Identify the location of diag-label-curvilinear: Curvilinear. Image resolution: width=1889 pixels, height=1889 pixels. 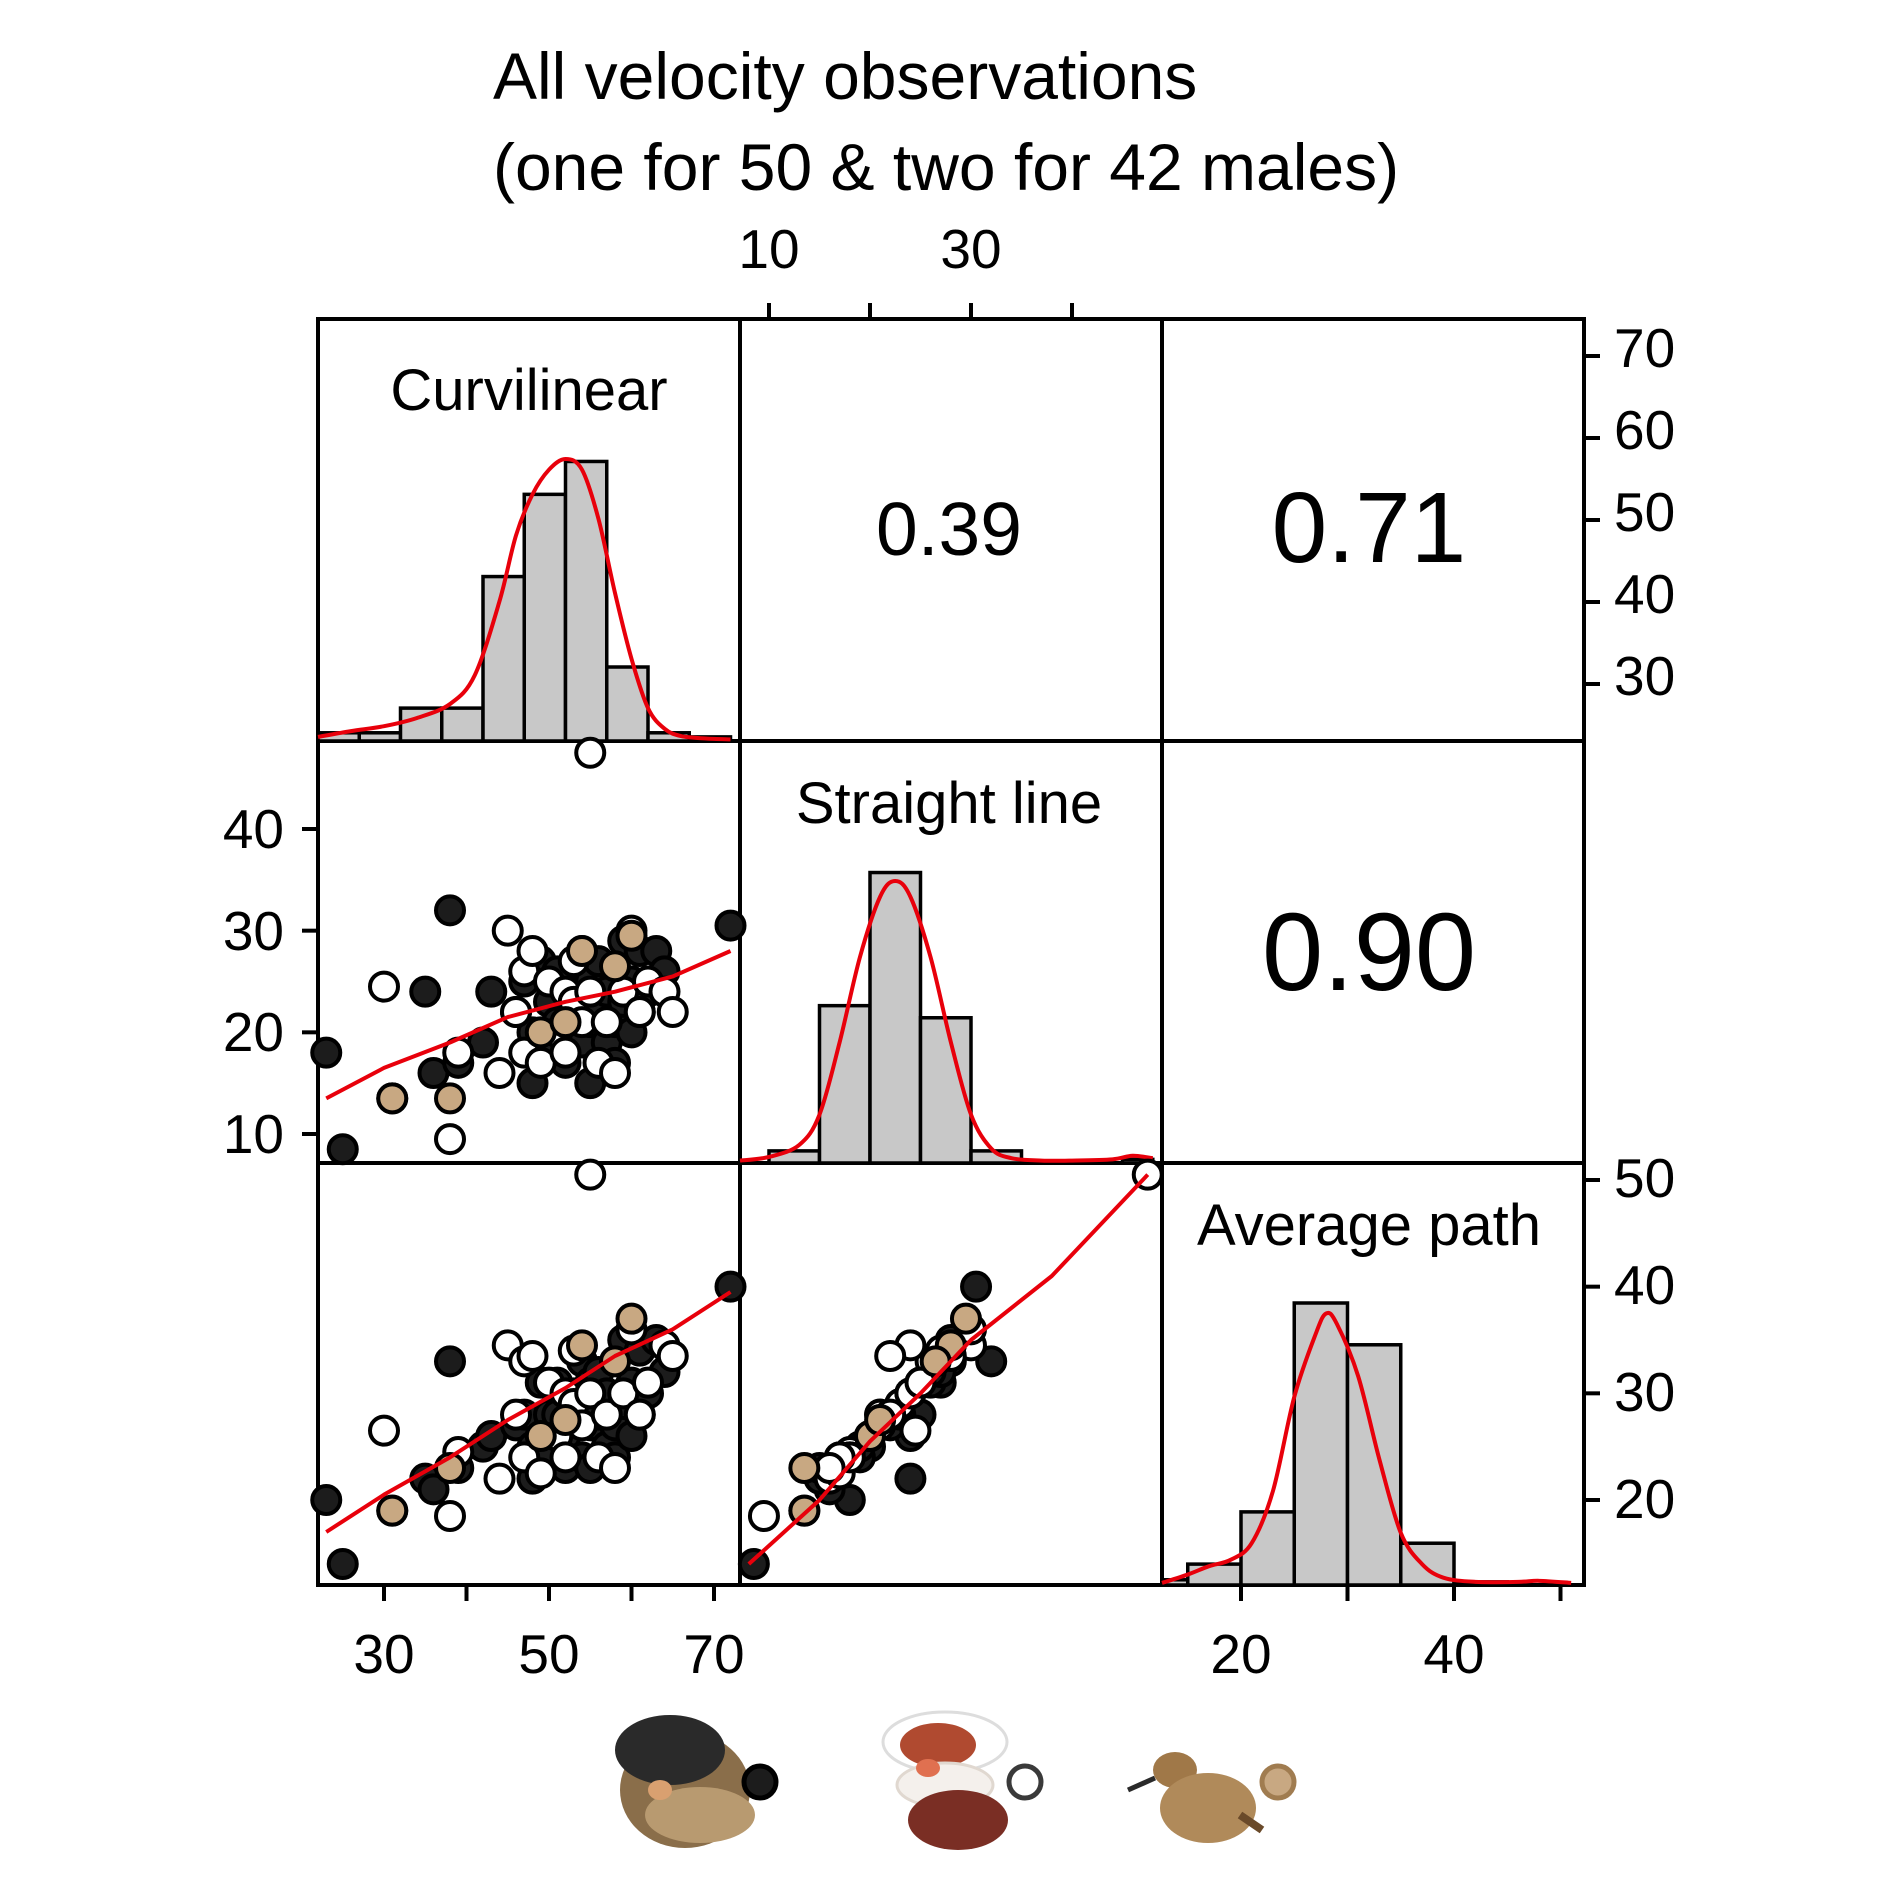
(528, 390).